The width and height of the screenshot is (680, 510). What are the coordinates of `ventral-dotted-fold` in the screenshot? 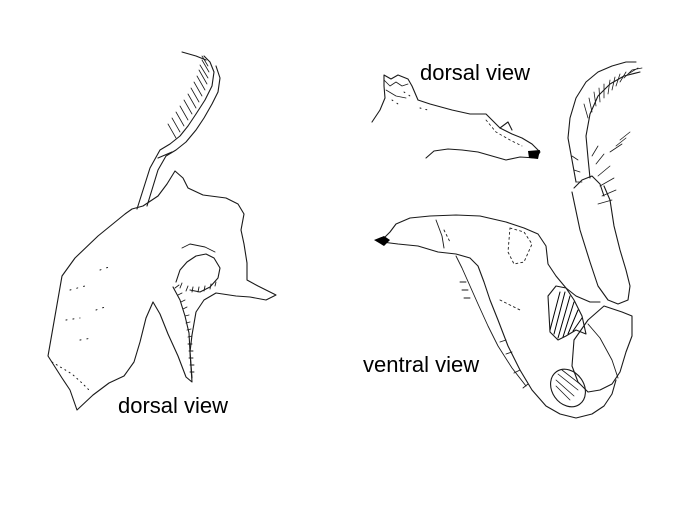 It's located at (482, 270).